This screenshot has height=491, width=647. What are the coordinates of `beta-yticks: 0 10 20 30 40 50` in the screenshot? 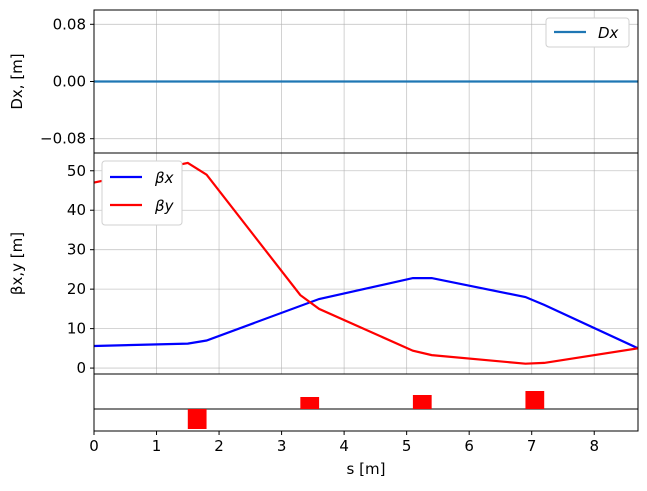 It's located at (80, 269).